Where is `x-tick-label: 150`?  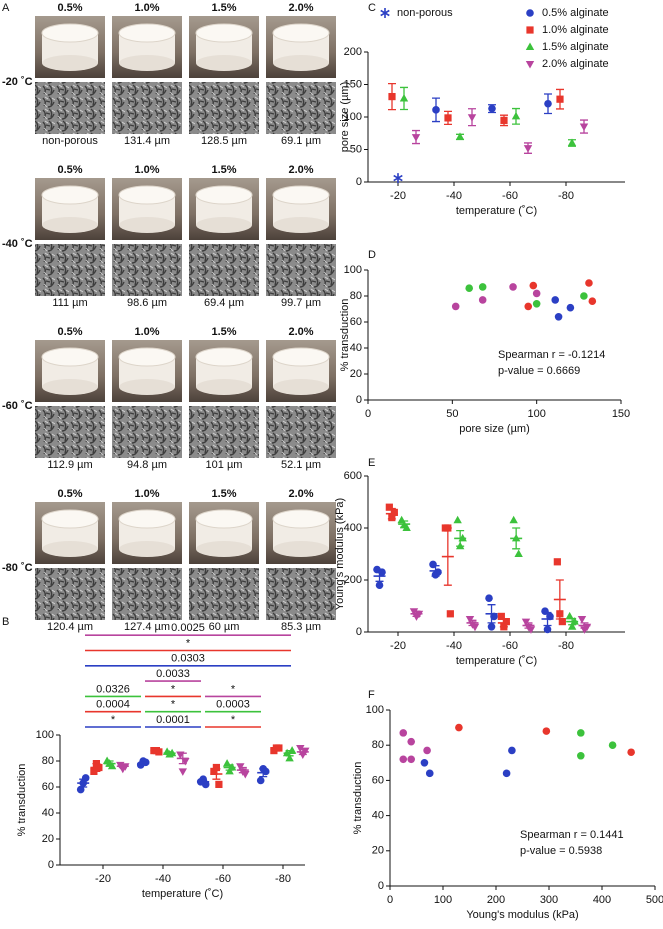
x-tick-label: 150 is located at coordinates (621, 414).